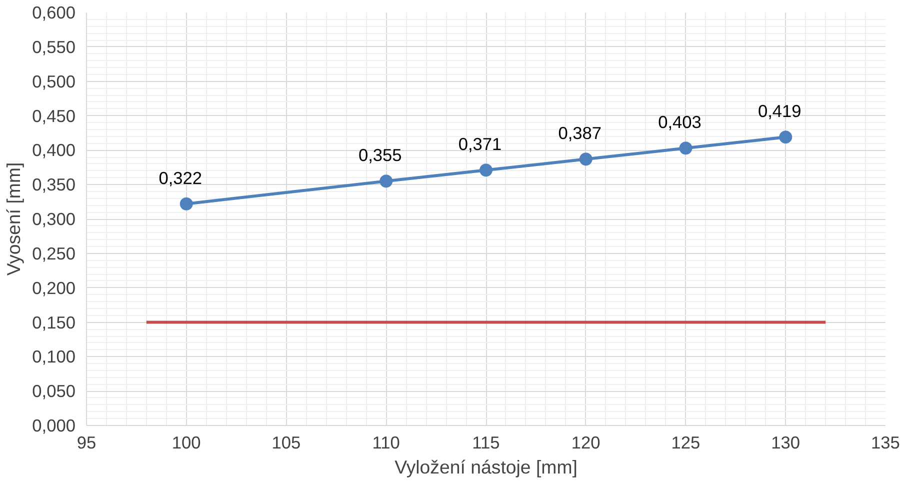  I want to click on data-label: 0,355, so click(380, 155).